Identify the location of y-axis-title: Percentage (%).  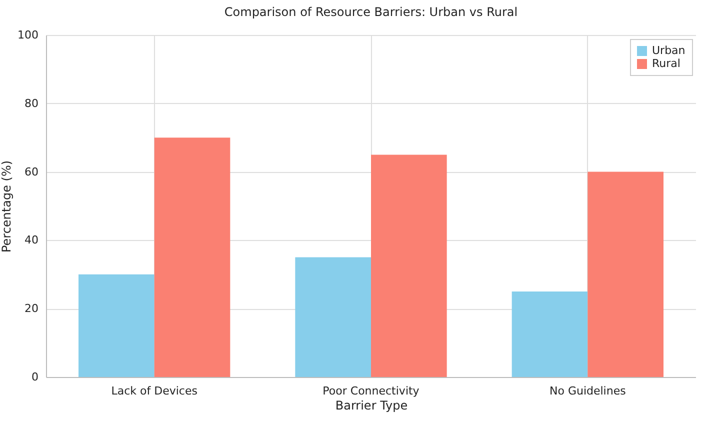
(7, 206).